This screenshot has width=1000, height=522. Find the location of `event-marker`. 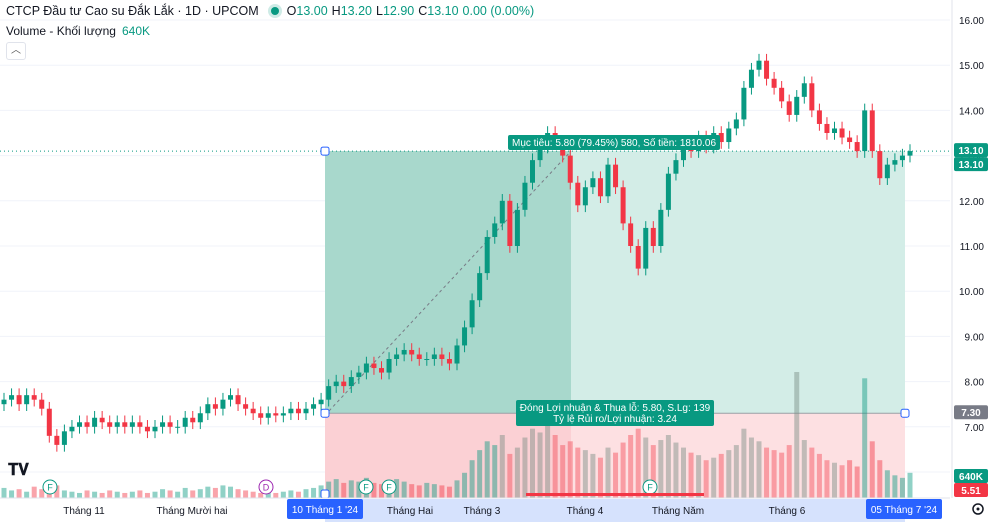

event-marker is located at coordinates (366, 487).